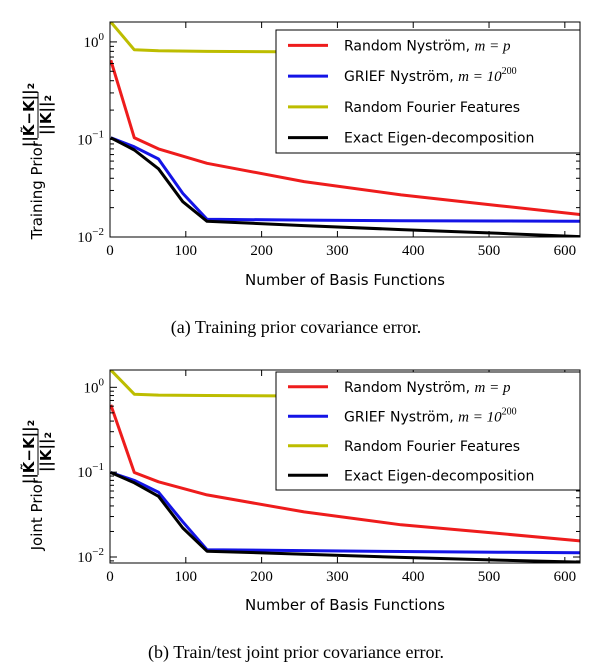  I want to click on y-axis-label: Joint Prior||K̃−K||₂ ||K||₂, so click(37, 486).